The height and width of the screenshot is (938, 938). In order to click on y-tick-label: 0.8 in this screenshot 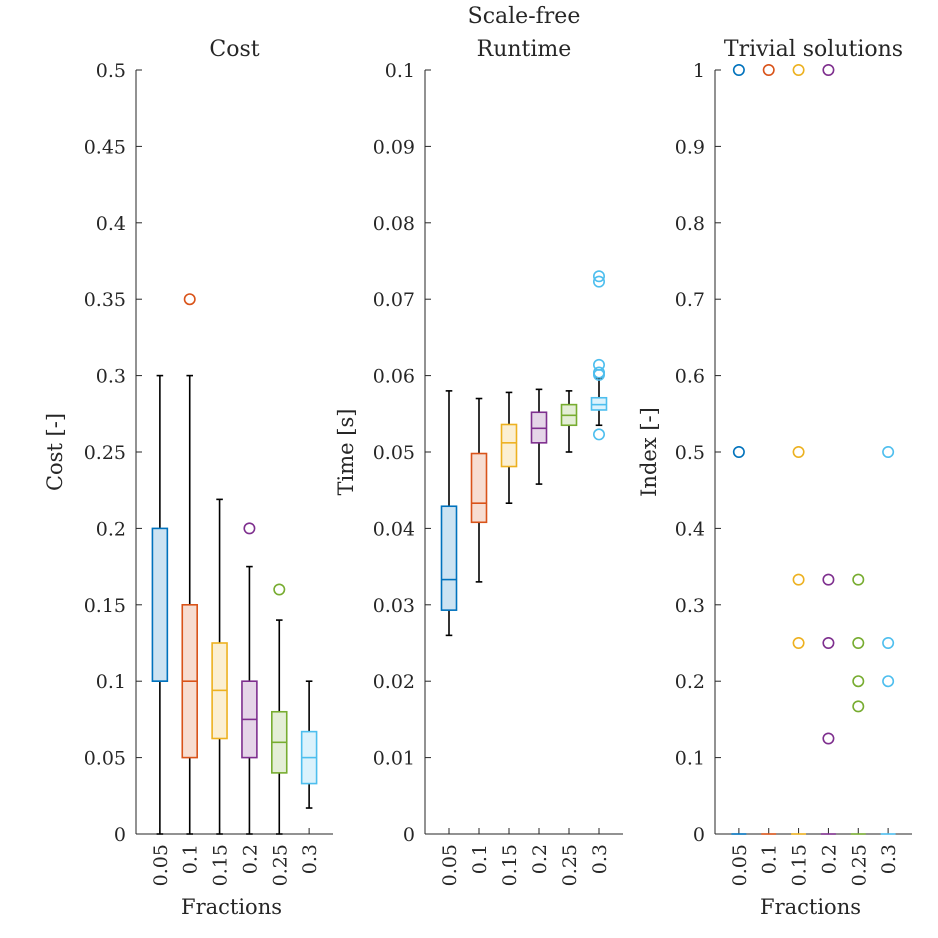, I will do `click(690, 224)`.